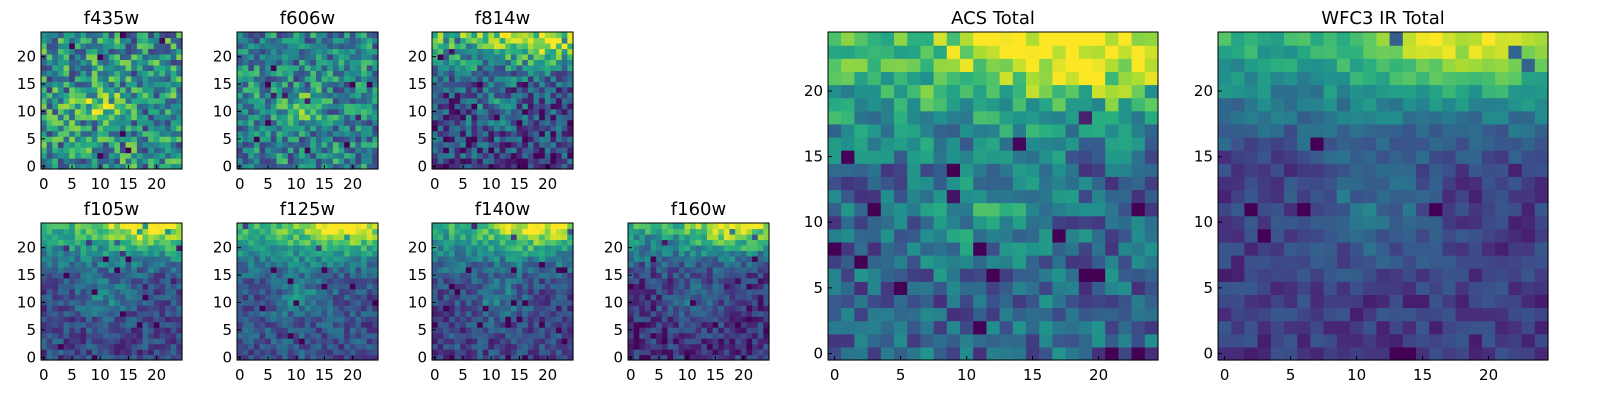 This screenshot has width=1600, height=400. I want to click on panel-title: f435w, so click(111, 18).